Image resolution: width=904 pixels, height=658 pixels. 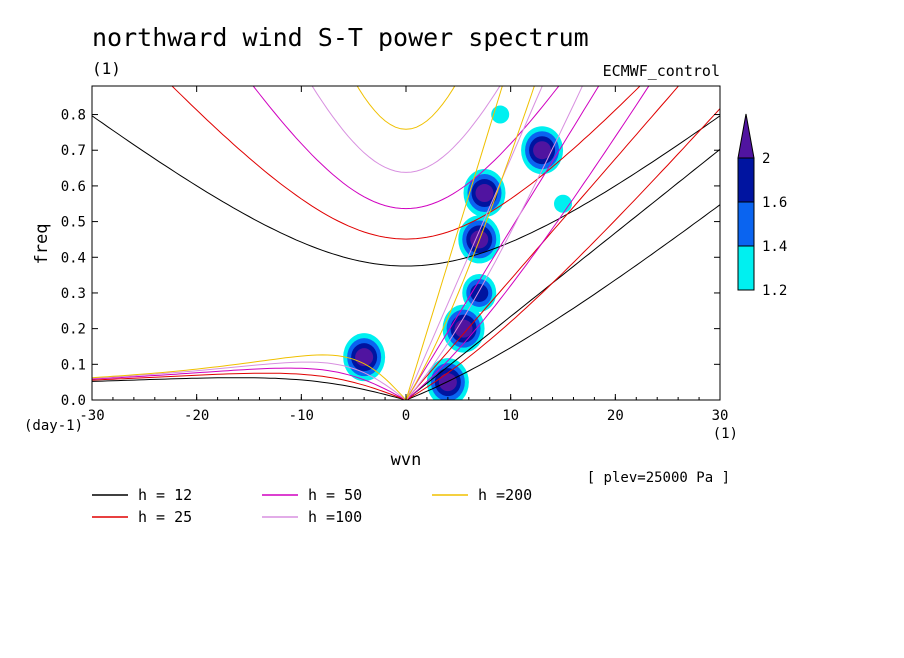 I want to click on y-tick-label: 0.8, so click(x=73, y=116).